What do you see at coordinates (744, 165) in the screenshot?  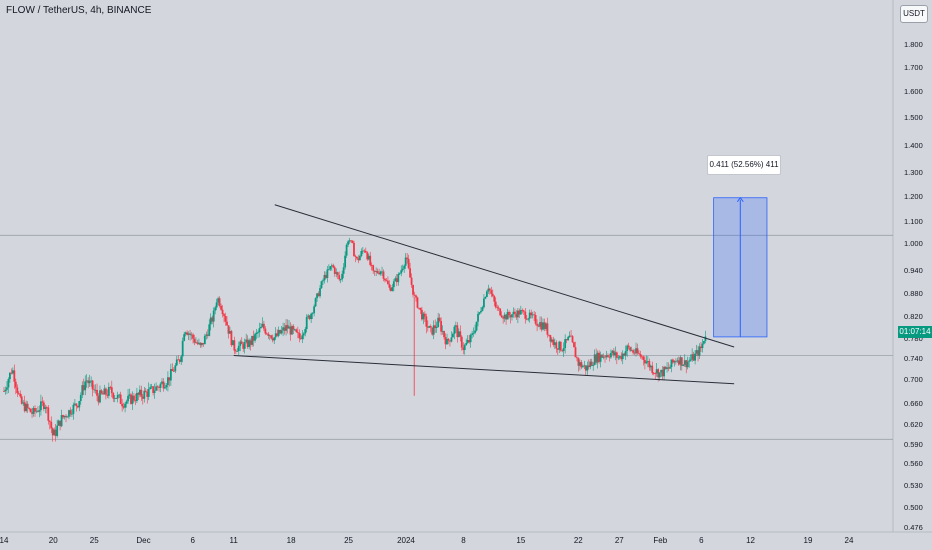 I see `measure-label: 0.411 (52.56%) 411` at bounding box center [744, 165].